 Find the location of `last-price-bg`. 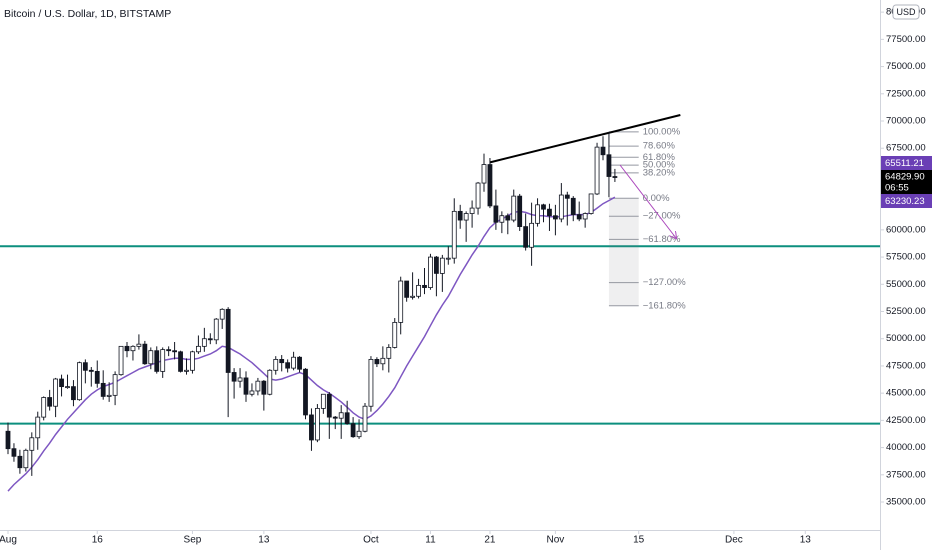

last-price-bg is located at coordinates (906, 182).